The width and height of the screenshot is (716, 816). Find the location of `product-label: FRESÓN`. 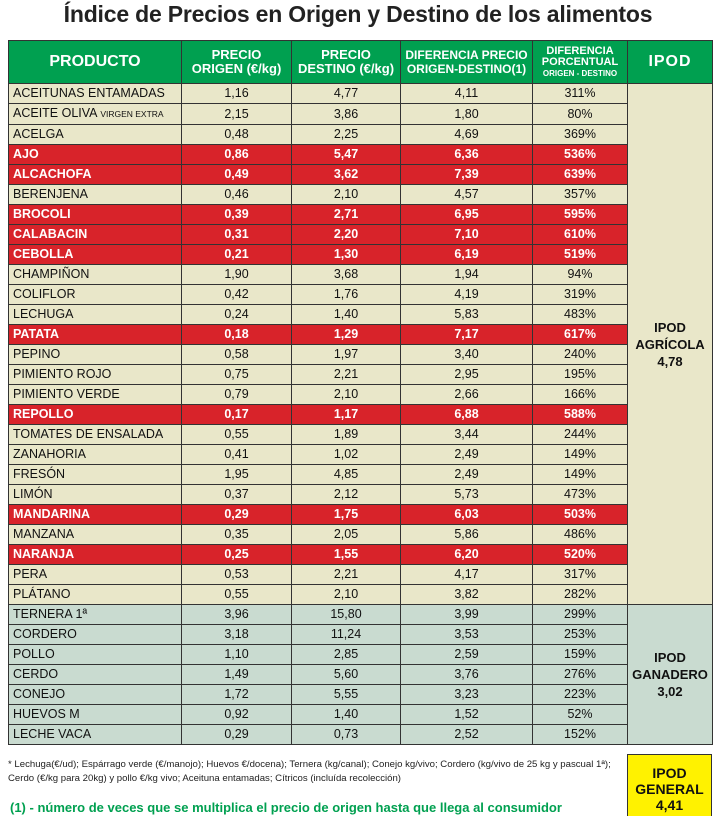

product-label: FRESÓN is located at coordinates (39, 474).